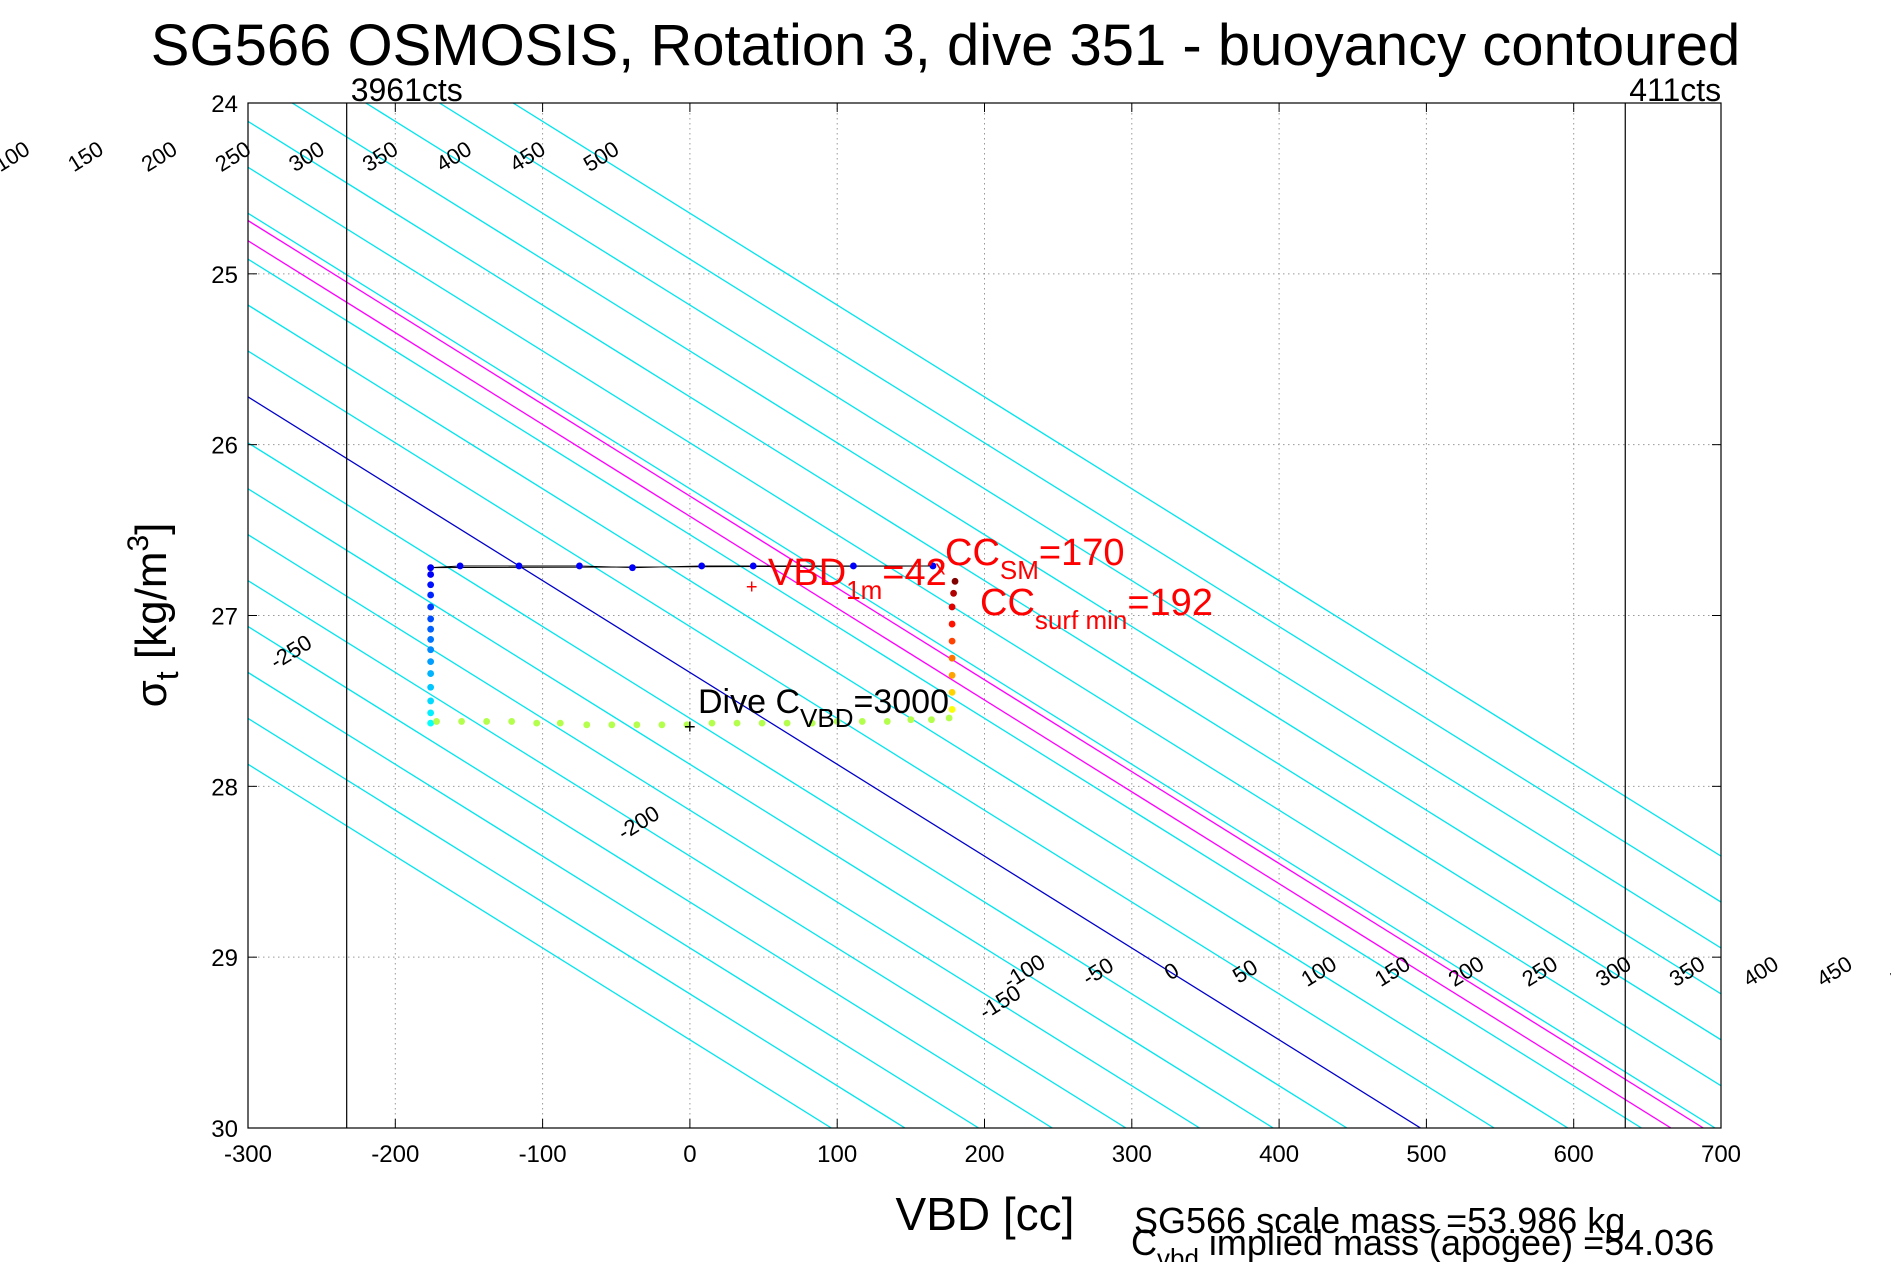 The image size is (1891, 1262). Describe the element at coordinates (248, 1154) in the screenshot. I see `x-tick-label: -300` at that location.